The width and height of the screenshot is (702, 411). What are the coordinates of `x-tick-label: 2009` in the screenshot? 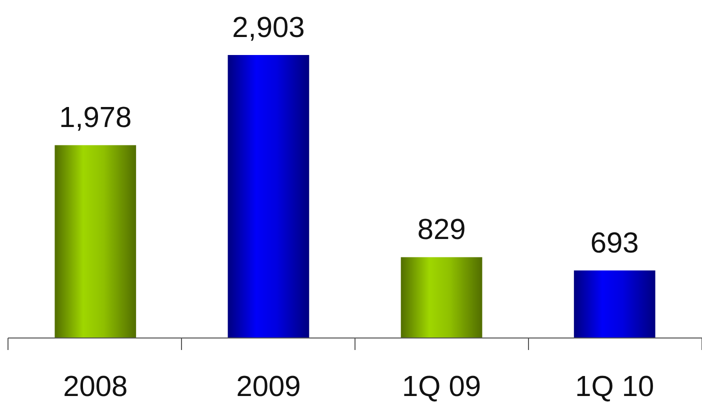 It's located at (268, 387).